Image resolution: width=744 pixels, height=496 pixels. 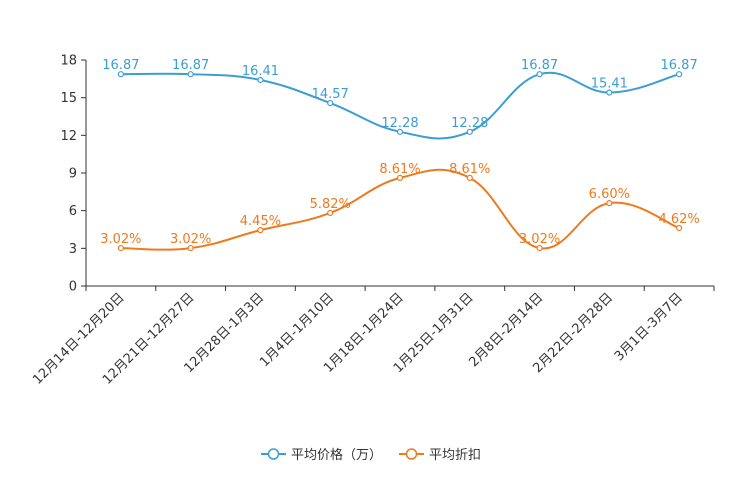 I want to click on x-tick-label: 2月8日-2月14日, so click(x=506, y=330).